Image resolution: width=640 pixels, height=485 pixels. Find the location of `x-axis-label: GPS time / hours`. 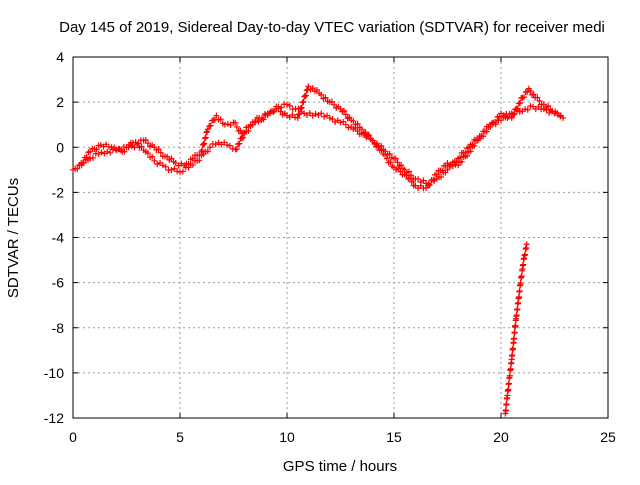

x-axis-label: GPS time / hours is located at coordinates (340, 466).